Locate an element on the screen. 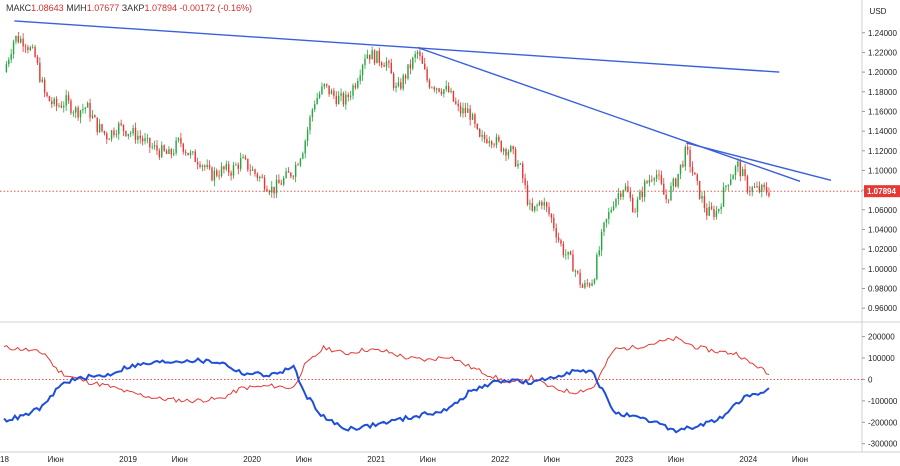 This screenshot has height=466, width=900. min-label: МИН is located at coordinates (76, 8).